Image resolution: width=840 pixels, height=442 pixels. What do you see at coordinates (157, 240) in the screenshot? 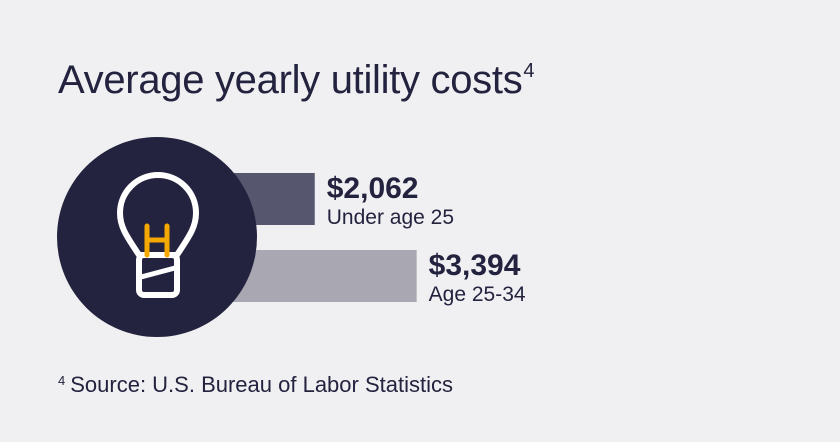
I see `filament` at bounding box center [157, 240].